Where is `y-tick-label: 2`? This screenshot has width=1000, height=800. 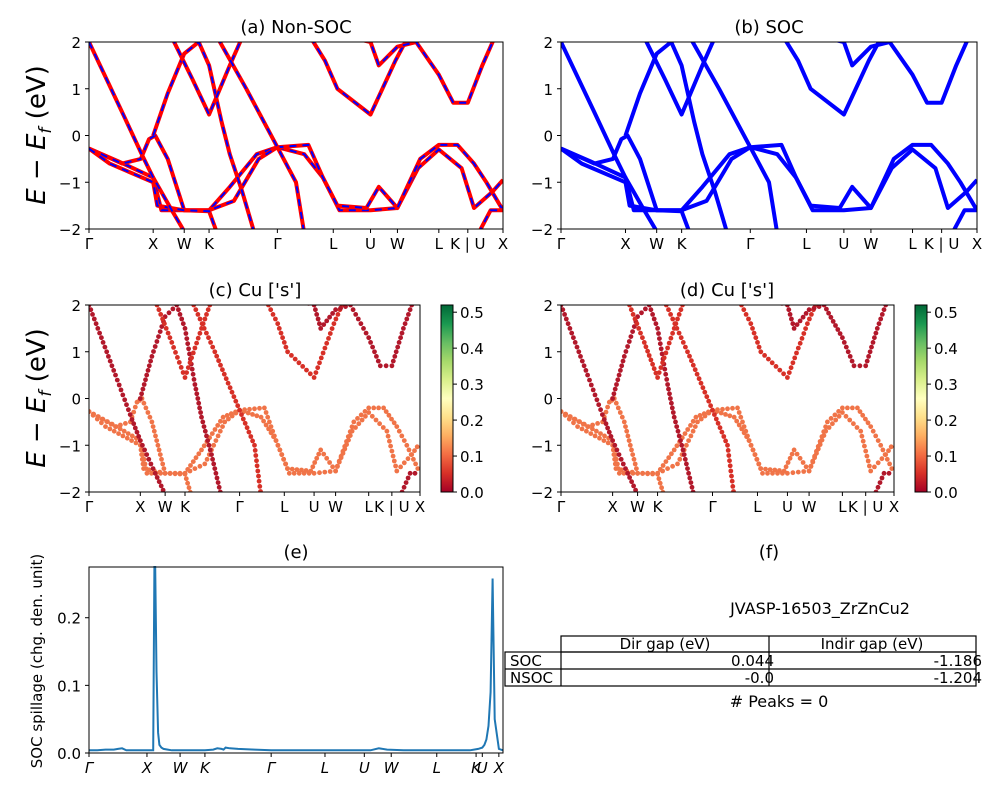
y-tick-label: 2 is located at coordinates (76, 306).